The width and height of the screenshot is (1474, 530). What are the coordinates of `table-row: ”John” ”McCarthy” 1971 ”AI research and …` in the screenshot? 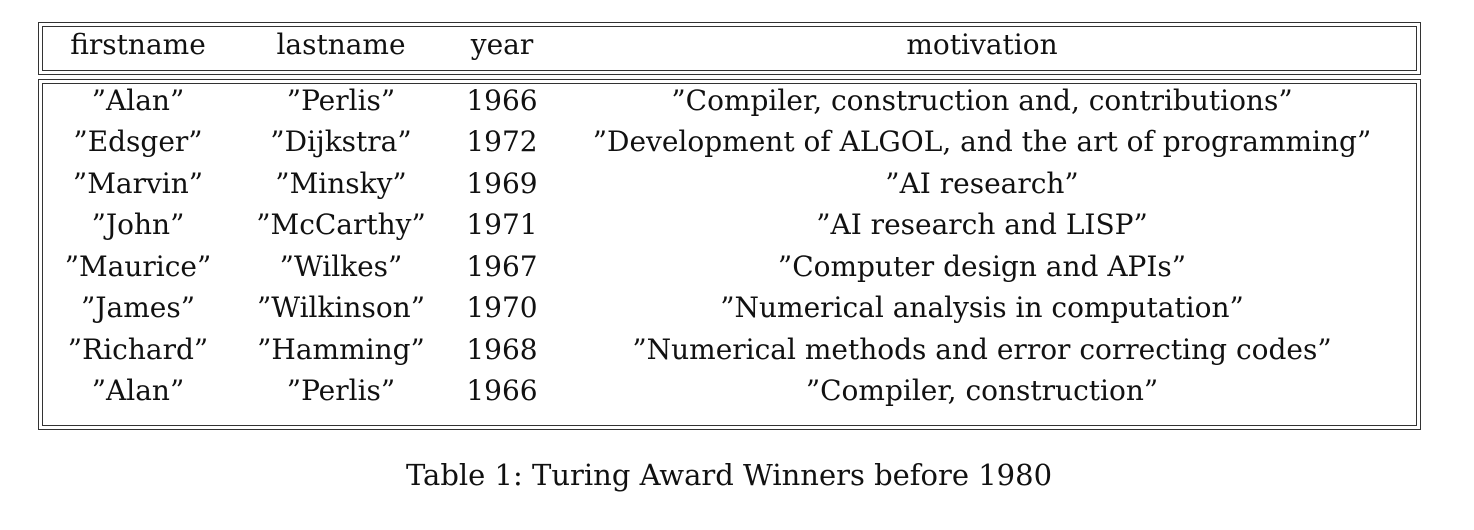 It's located at (737, 225).